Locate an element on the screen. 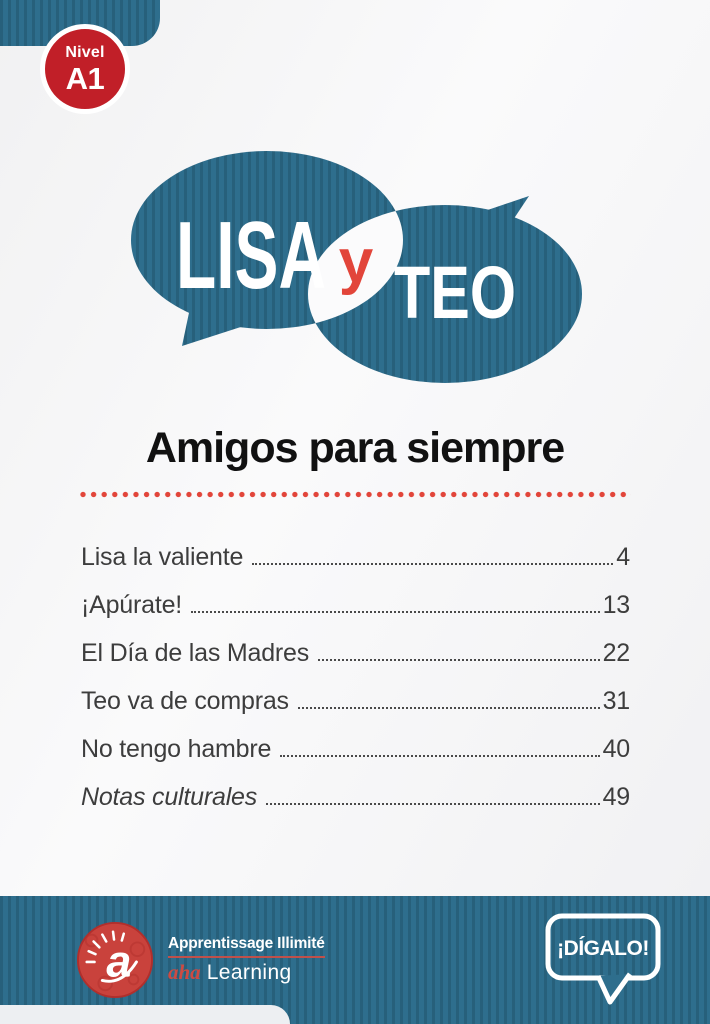 This screenshot has width=710, height=1024. toc-row: El Día de las Madres 22 is located at coordinates (355, 653).